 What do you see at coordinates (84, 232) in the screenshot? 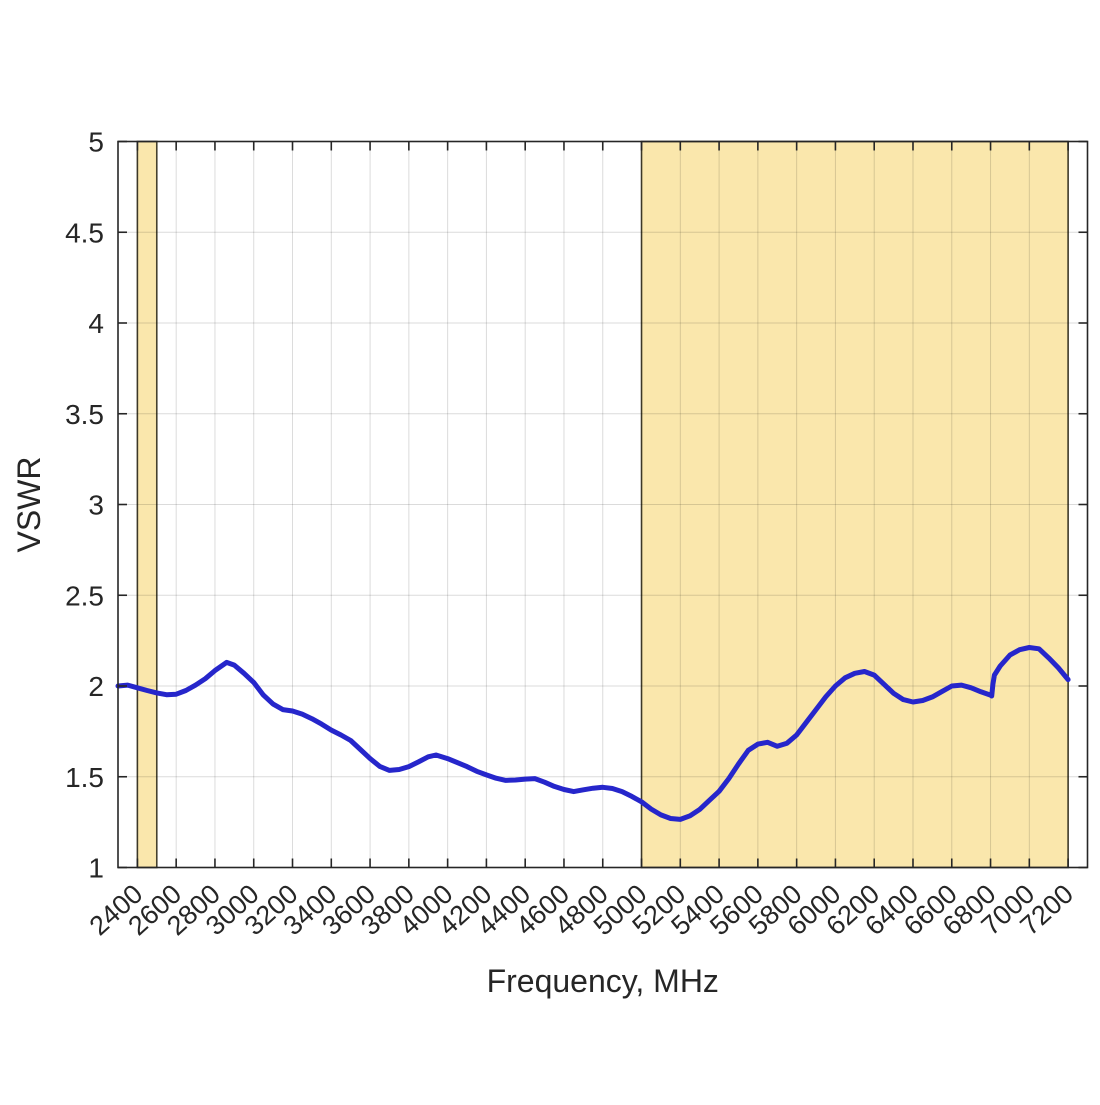
I see `y-tick-label: 4.5` at bounding box center [84, 232].